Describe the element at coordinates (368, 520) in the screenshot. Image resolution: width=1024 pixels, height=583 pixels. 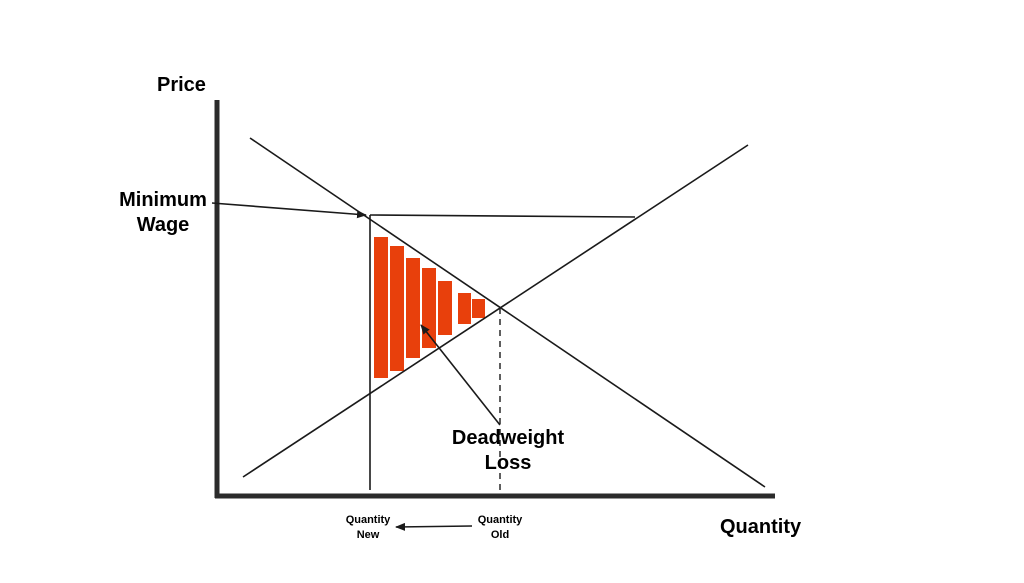
I see `quantity-new-label: Quantity` at that location.